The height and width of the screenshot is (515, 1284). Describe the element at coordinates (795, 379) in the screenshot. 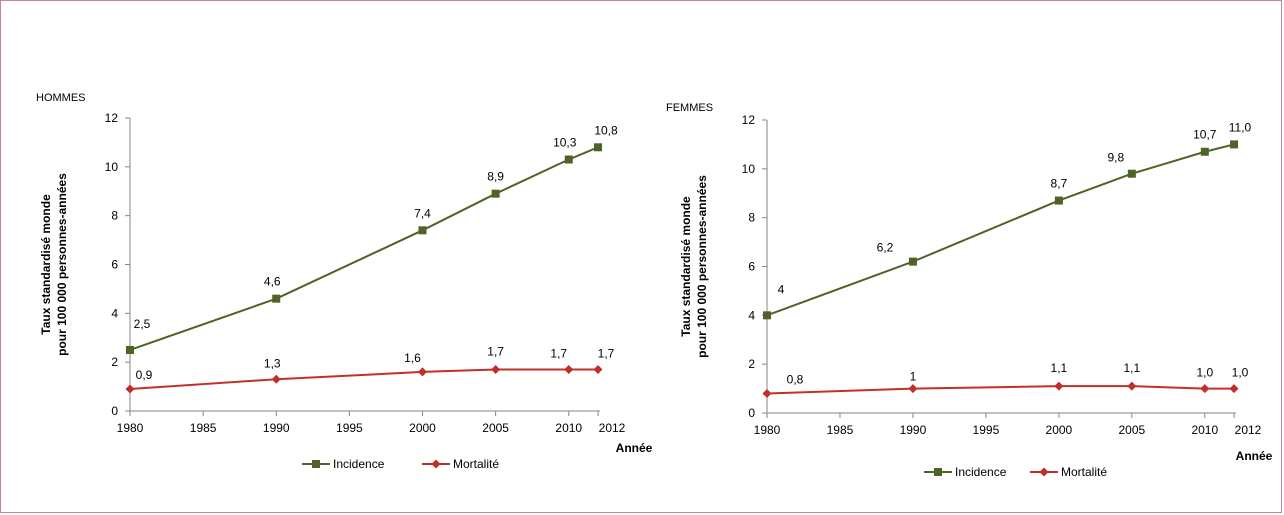

I see `data-label-mortalite: 0,8` at that location.